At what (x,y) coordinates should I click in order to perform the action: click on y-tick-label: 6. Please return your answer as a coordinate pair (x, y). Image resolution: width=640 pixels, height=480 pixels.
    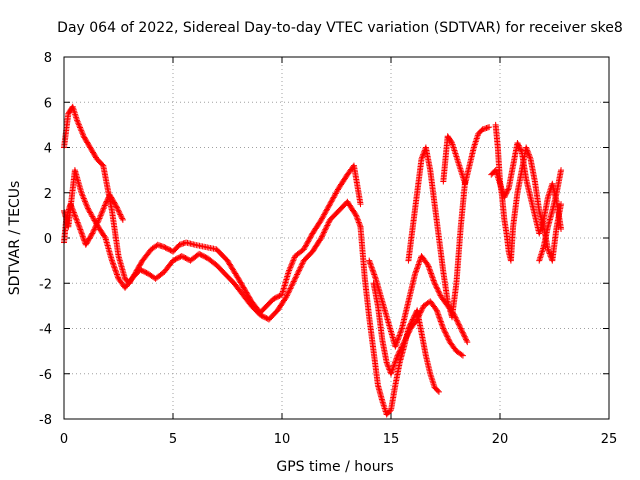
    Looking at the image, I should click on (48, 103).